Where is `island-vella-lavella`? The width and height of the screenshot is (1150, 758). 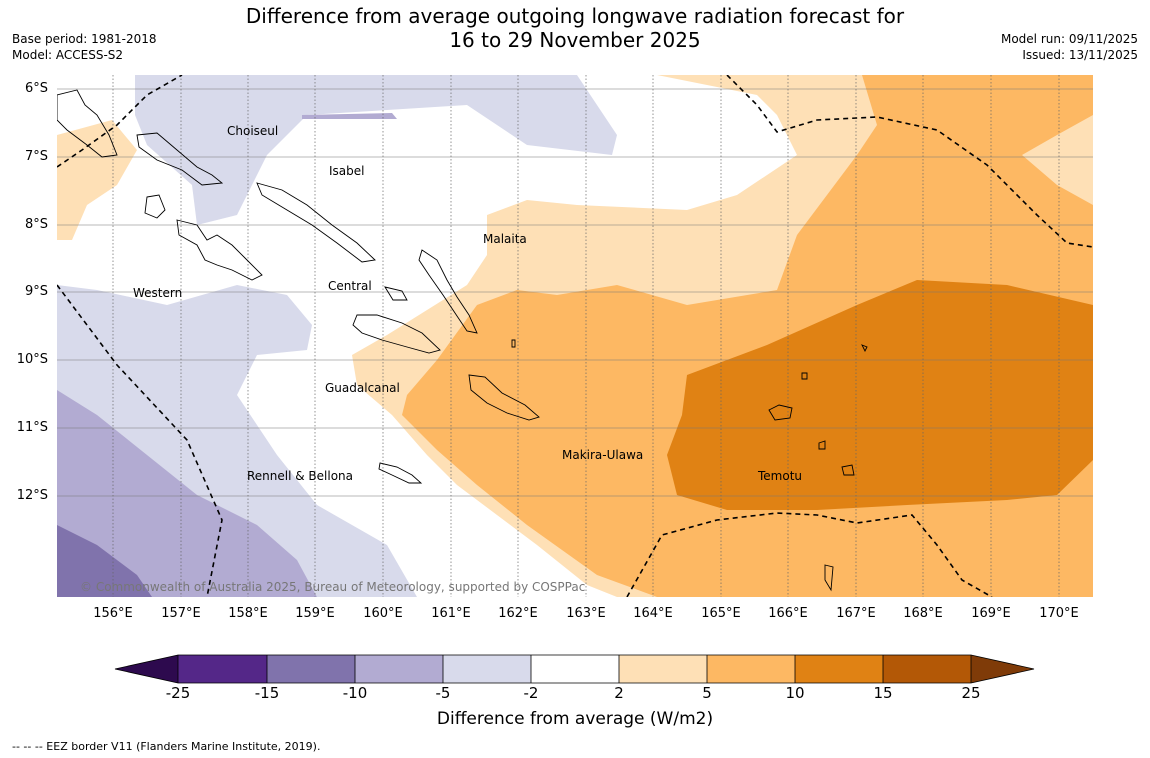 island-vella-lavella is located at coordinates (155, 206).